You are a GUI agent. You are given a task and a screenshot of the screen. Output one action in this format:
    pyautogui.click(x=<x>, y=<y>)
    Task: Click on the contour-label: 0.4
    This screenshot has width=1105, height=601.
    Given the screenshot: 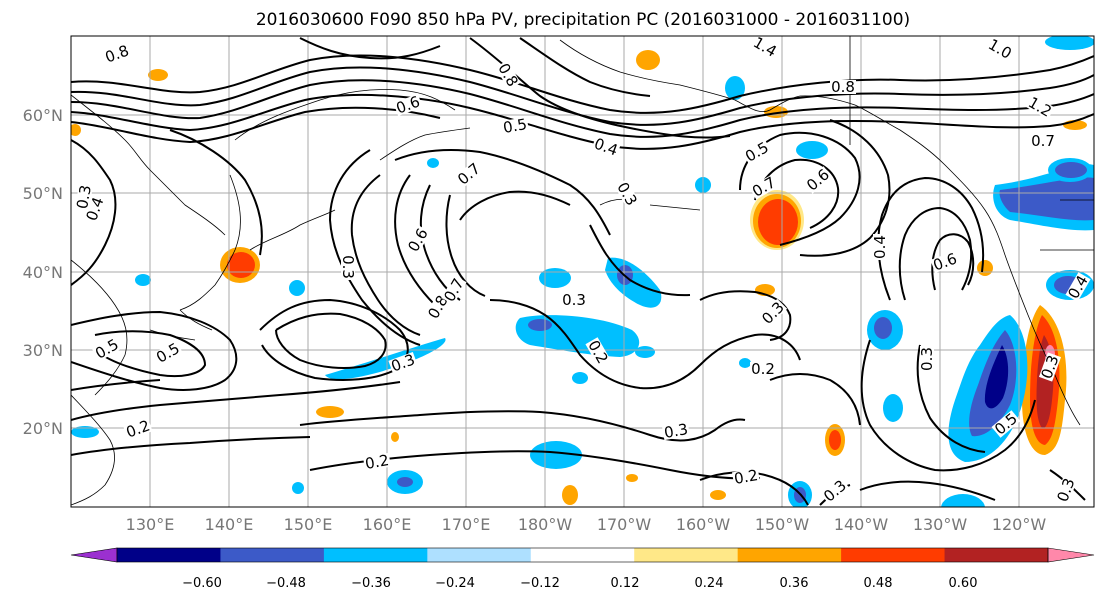 What is the action you would take?
    pyautogui.click(x=880, y=247)
    